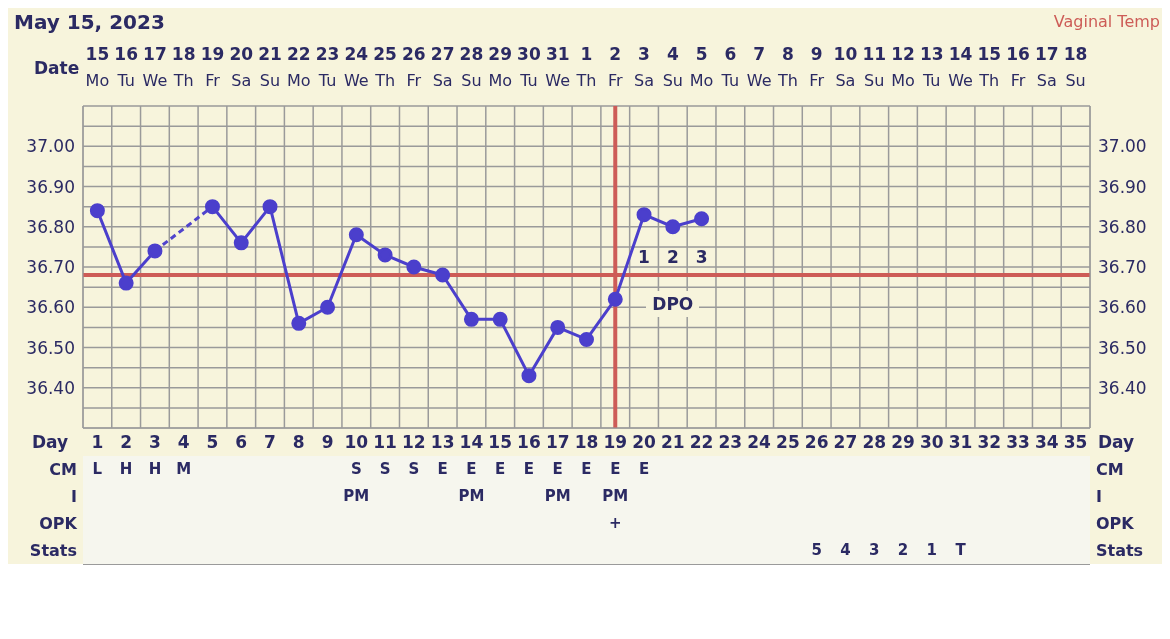 The width and height of the screenshot is (1170, 639). I want to click on y2-tick-label: 36.70, so click(1122, 267).